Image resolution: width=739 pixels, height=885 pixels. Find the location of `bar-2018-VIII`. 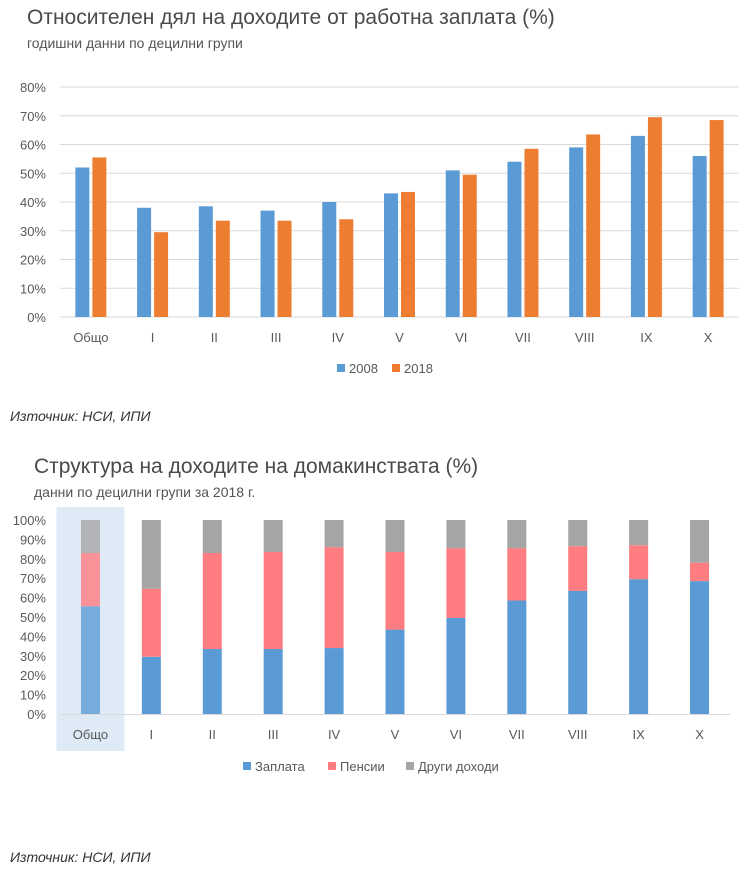

bar-2018-VIII is located at coordinates (593, 225).